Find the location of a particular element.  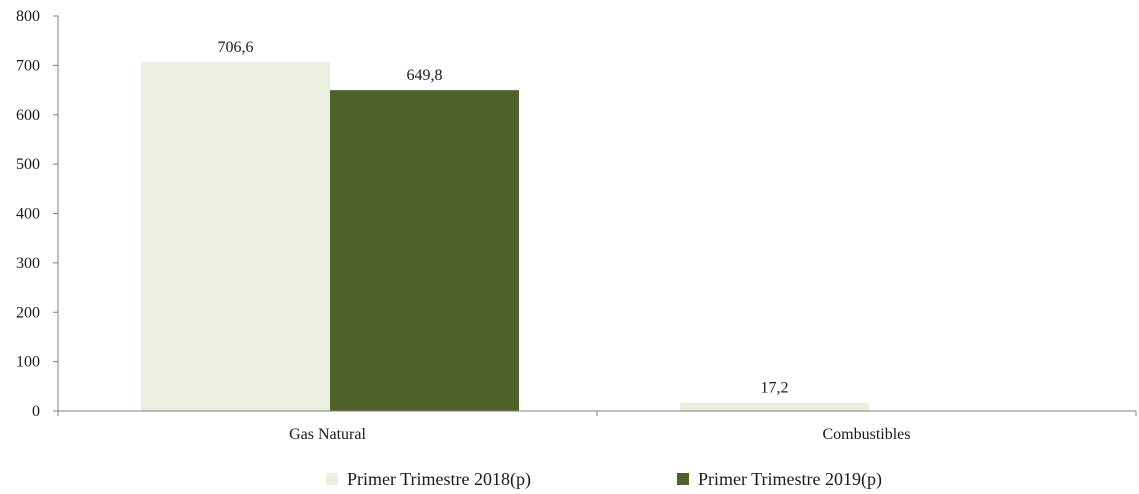

y-tick-label: 0 is located at coordinates (36, 411).